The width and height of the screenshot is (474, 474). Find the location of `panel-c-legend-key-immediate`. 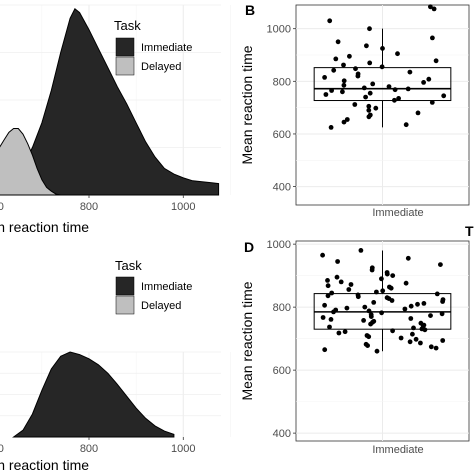

panel-c-legend-key-immediate is located at coordinates (125, 286).